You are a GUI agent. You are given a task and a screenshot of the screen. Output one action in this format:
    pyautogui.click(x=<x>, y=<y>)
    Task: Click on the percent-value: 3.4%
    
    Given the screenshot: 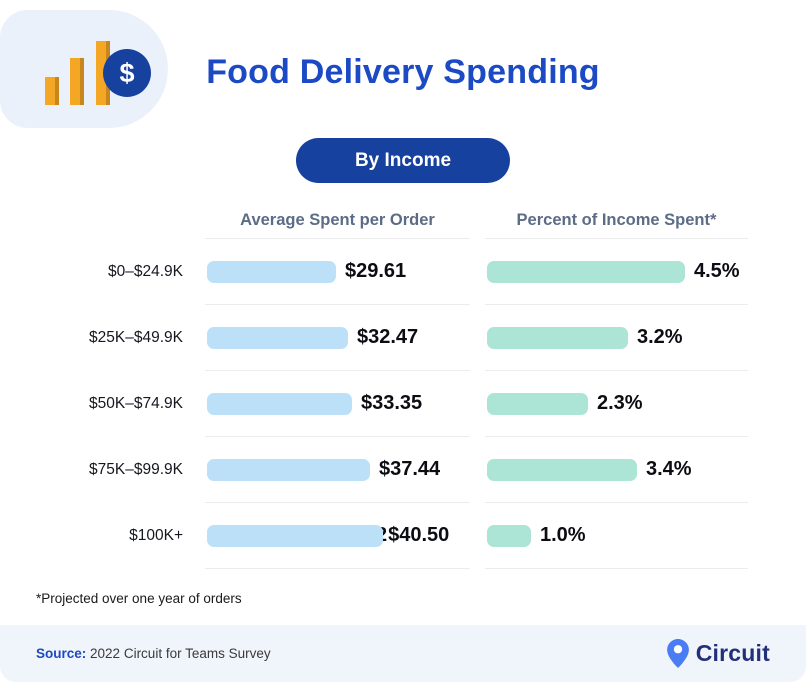 What is the action you would take?
    pyautogui.click(x=669, y=469)
    